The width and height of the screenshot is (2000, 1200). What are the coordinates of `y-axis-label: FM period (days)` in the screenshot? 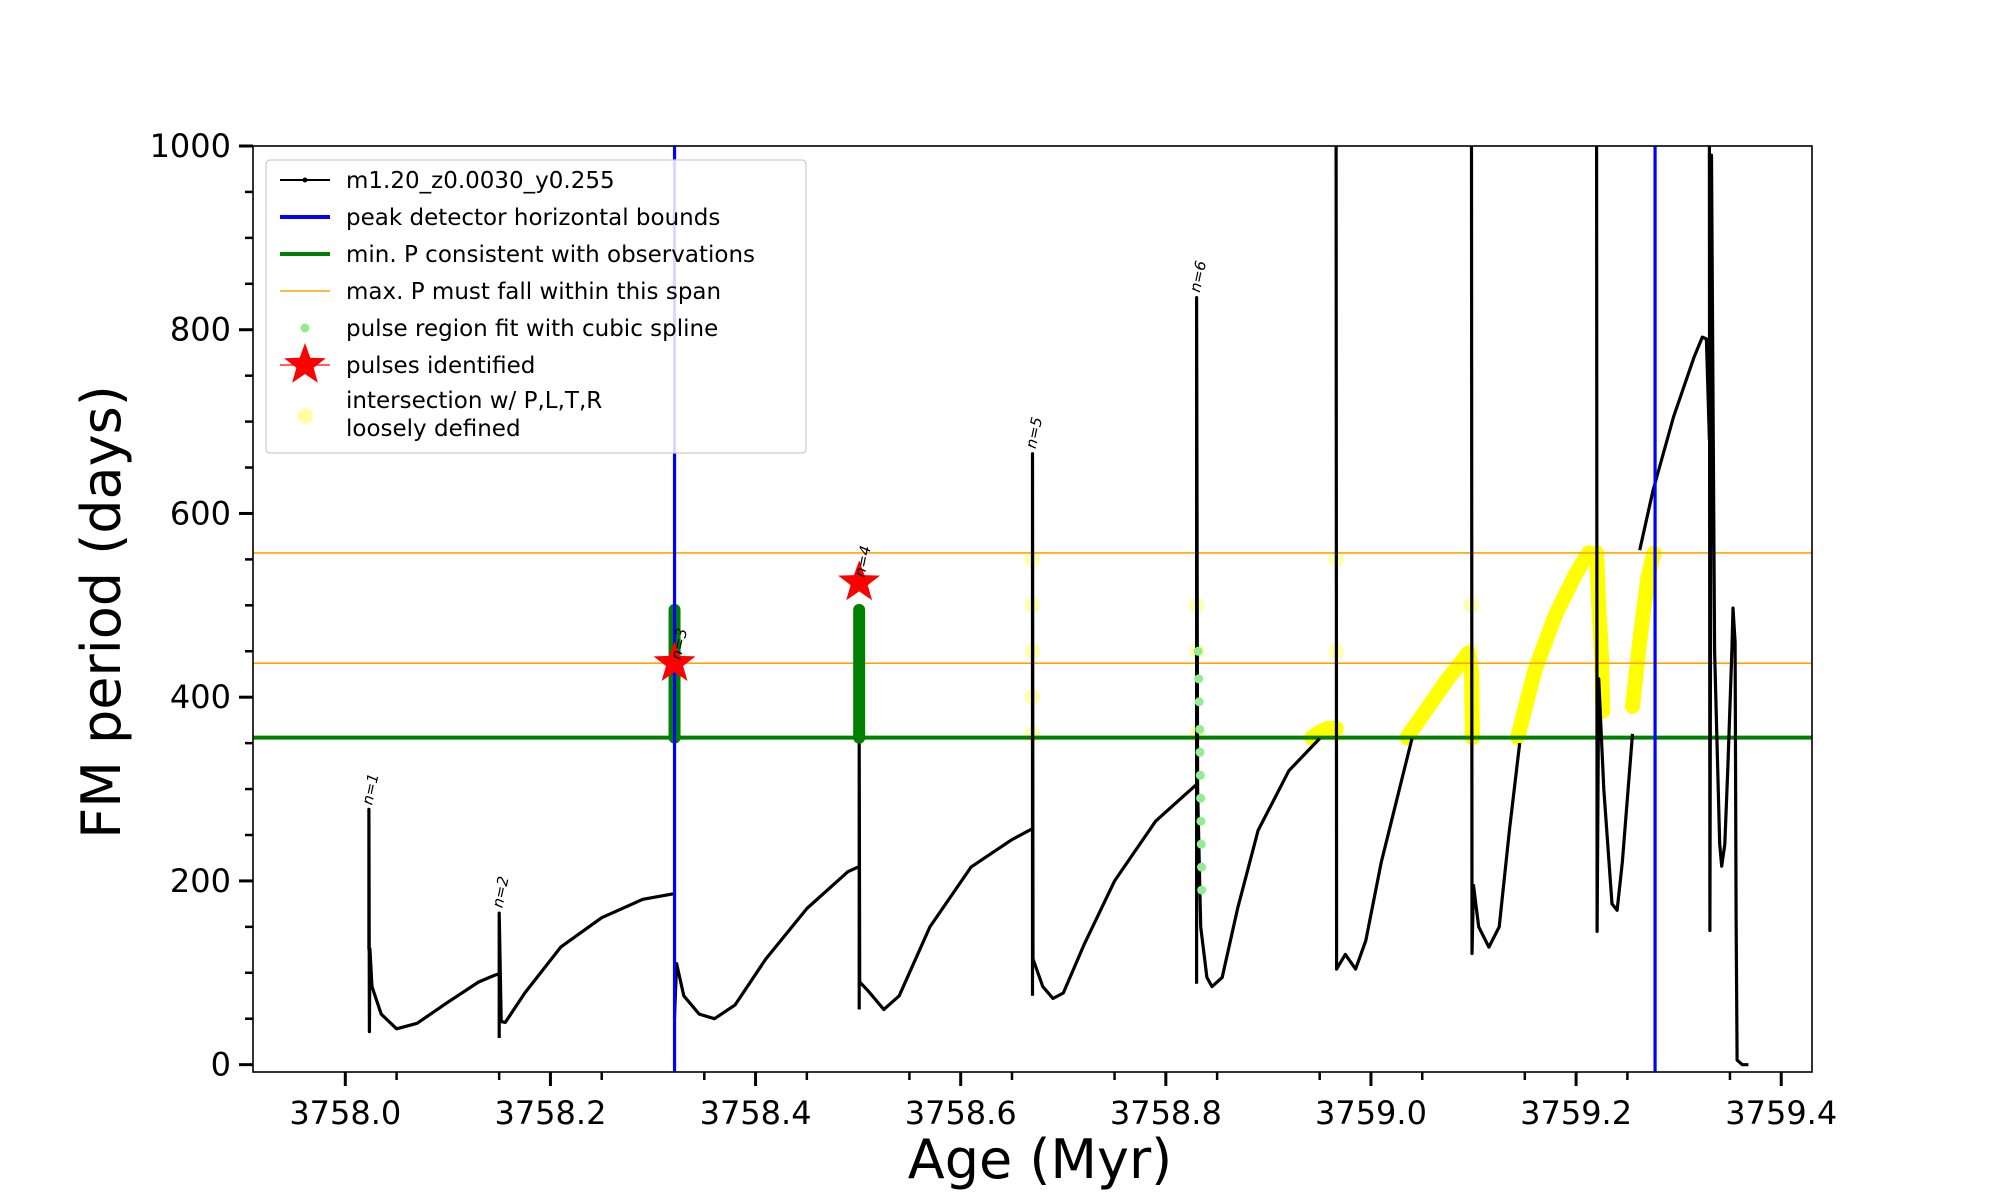 It's located at (101, 612).